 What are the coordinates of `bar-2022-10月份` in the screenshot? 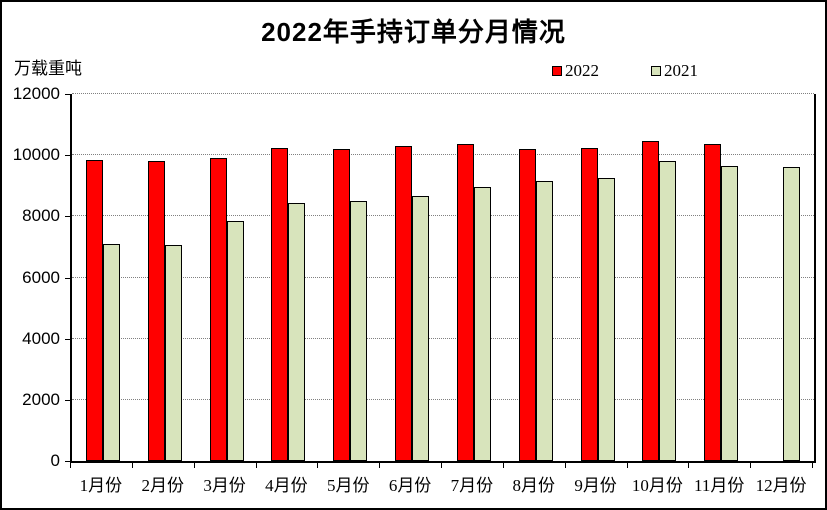 It's located at (651, 301).